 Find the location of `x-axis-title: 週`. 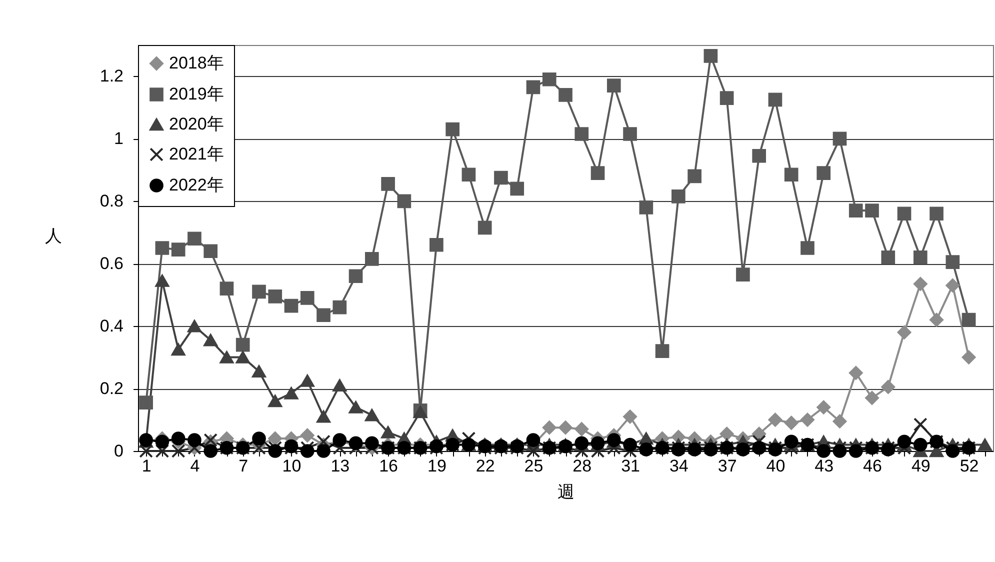

x-axis-title: 週 is located at coordinates (566, 492).